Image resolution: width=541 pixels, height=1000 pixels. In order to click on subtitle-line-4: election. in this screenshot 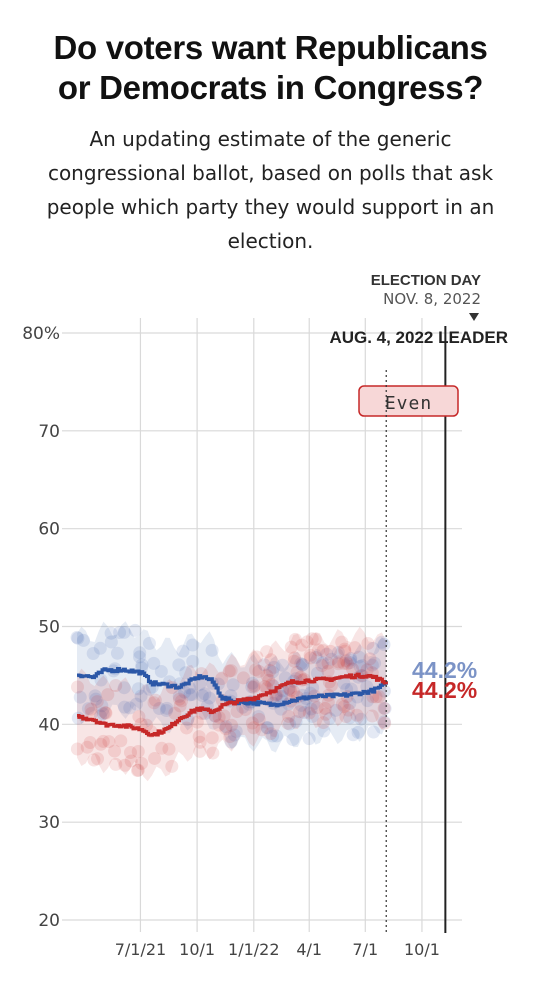, I will do `click(270, 241)`.